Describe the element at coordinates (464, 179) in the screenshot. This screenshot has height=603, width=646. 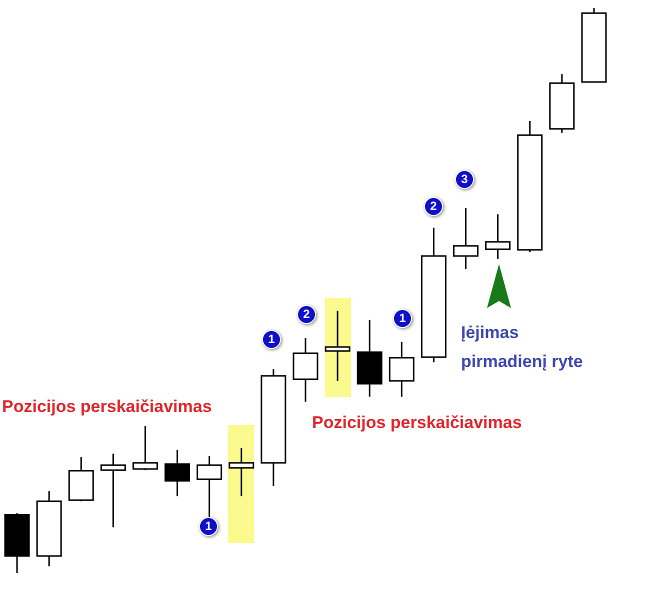
I see `annotation: 3` at that location.